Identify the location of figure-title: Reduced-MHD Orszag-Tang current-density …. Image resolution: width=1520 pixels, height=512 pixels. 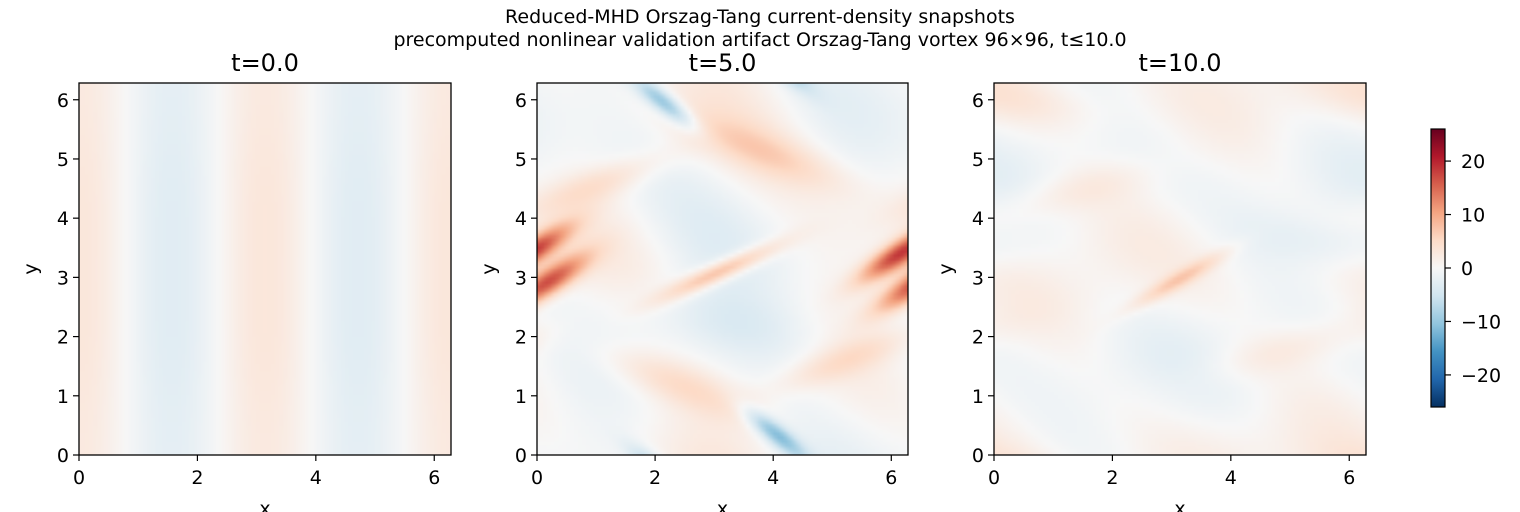
(760, 17).